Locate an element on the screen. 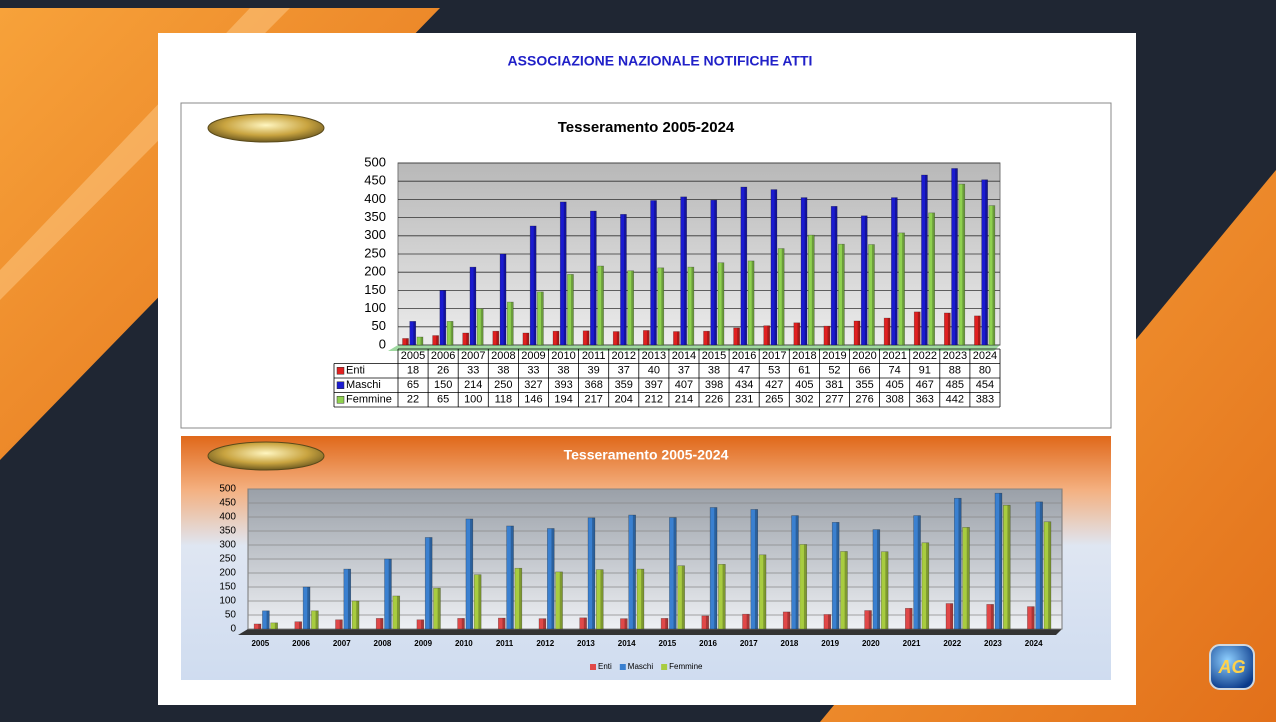  x-tick-label: 2019 is located at coordinates (834, 356).